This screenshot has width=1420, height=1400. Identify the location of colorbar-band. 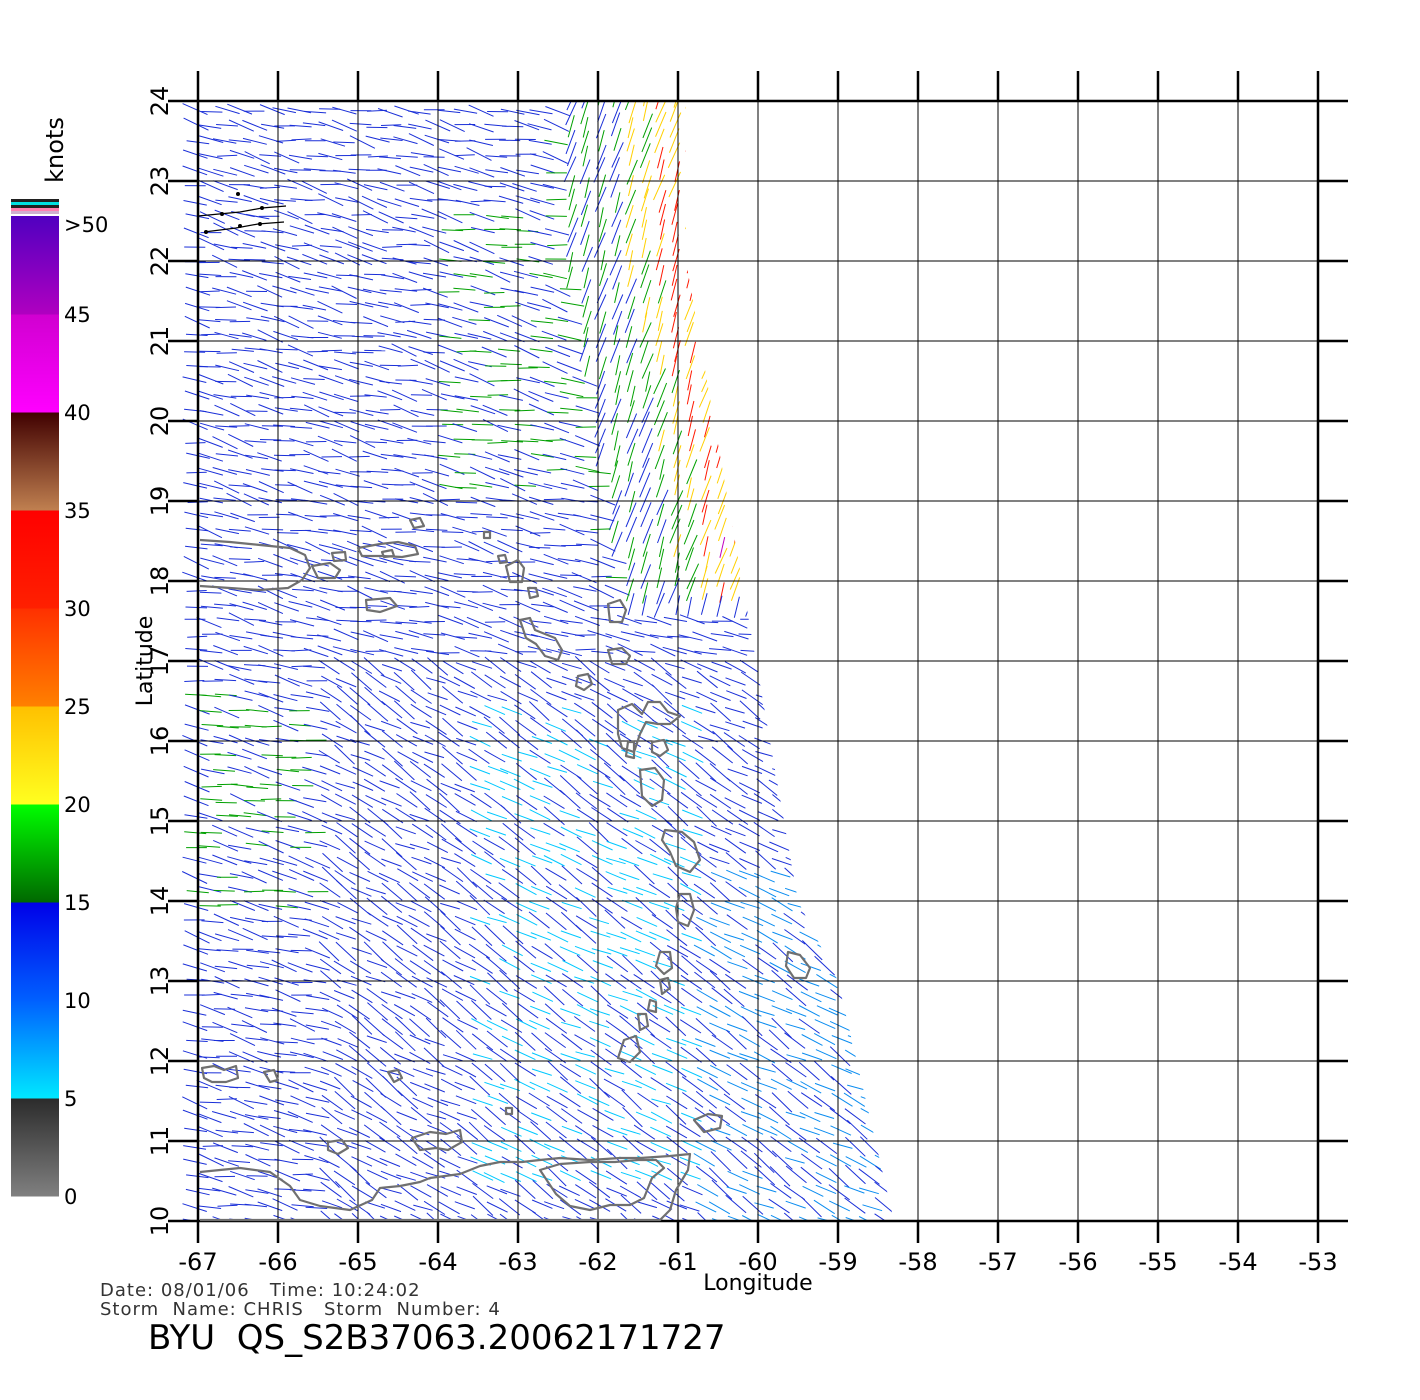
(35, 755).